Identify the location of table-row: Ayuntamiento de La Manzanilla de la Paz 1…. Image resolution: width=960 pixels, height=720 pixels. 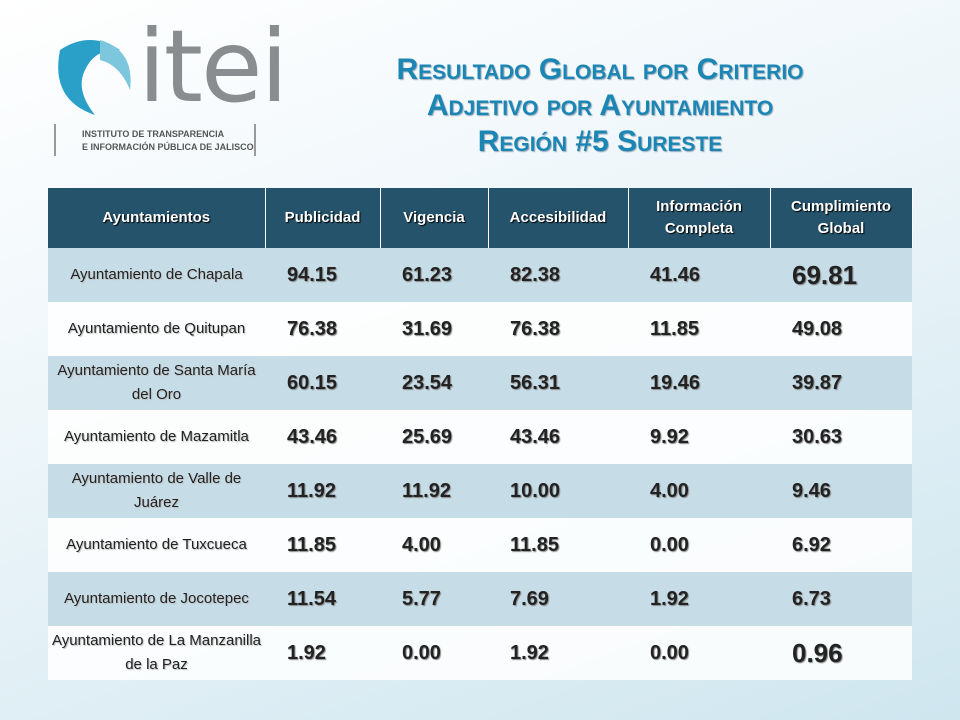
(480, 653).